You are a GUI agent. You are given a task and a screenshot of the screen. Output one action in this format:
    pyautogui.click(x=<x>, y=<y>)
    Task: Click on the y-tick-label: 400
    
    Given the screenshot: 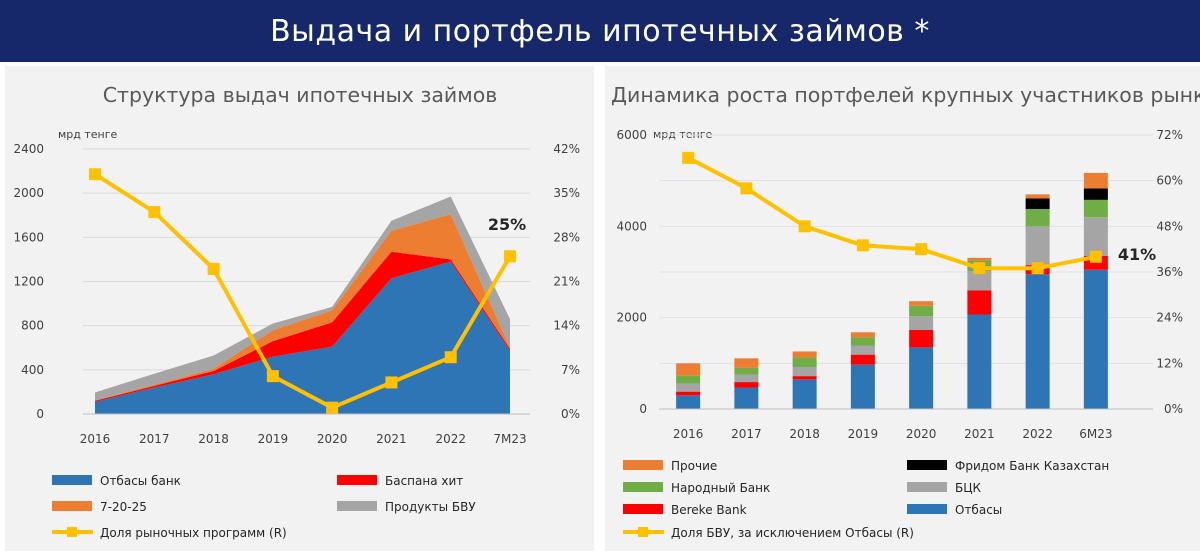 What is the action you would take?
    pyautogui.click(x=32, y=370)
    